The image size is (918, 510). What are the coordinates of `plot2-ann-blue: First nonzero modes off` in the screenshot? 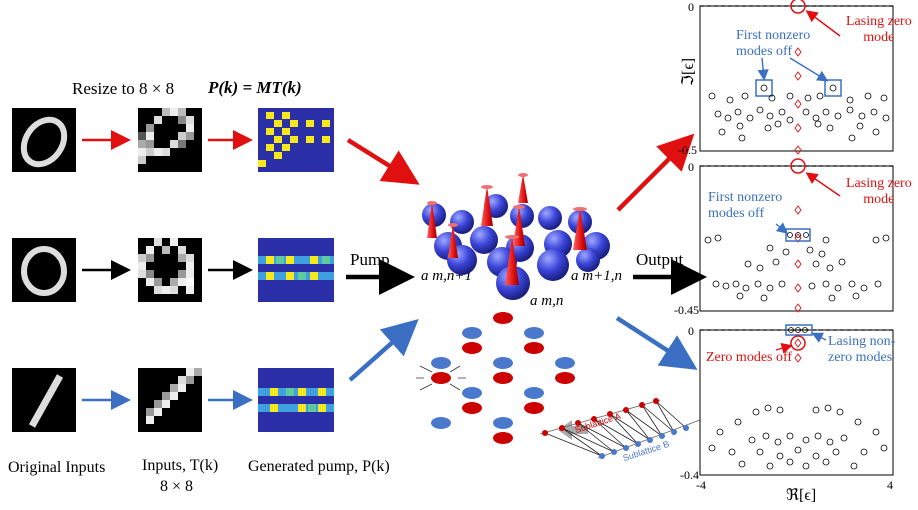 It's located at (745, 205).